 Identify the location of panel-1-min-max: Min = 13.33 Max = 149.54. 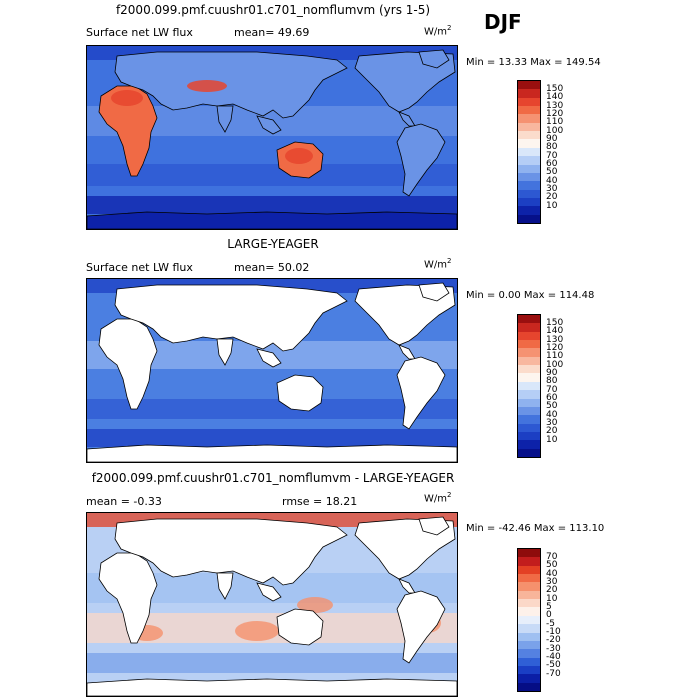
(533, 62).